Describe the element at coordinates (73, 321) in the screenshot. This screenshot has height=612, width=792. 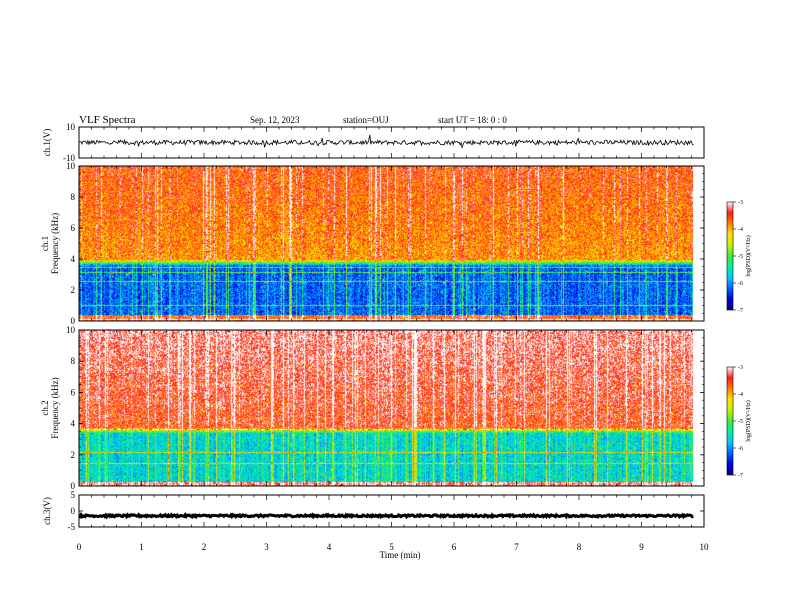
I see `s1-ytick-label: 0` at that location.